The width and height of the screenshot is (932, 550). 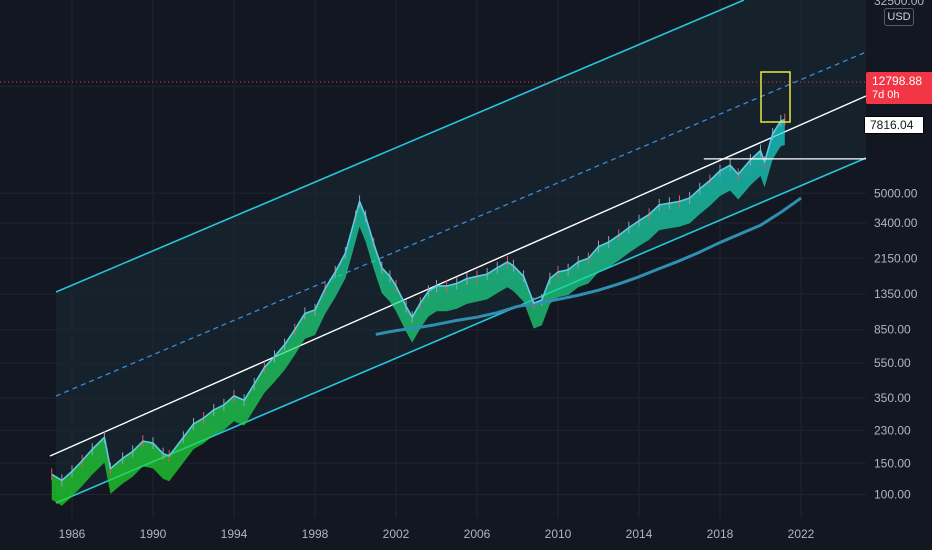 What do you see at coordinates (896, 294) in the screenshot?
I see `y-tick-label: 1350.00` at bounding box center [896, 294].